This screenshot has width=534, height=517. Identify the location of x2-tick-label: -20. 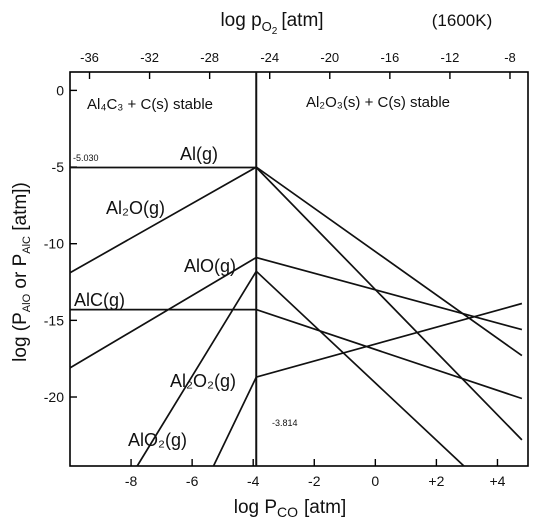
(329, 57).